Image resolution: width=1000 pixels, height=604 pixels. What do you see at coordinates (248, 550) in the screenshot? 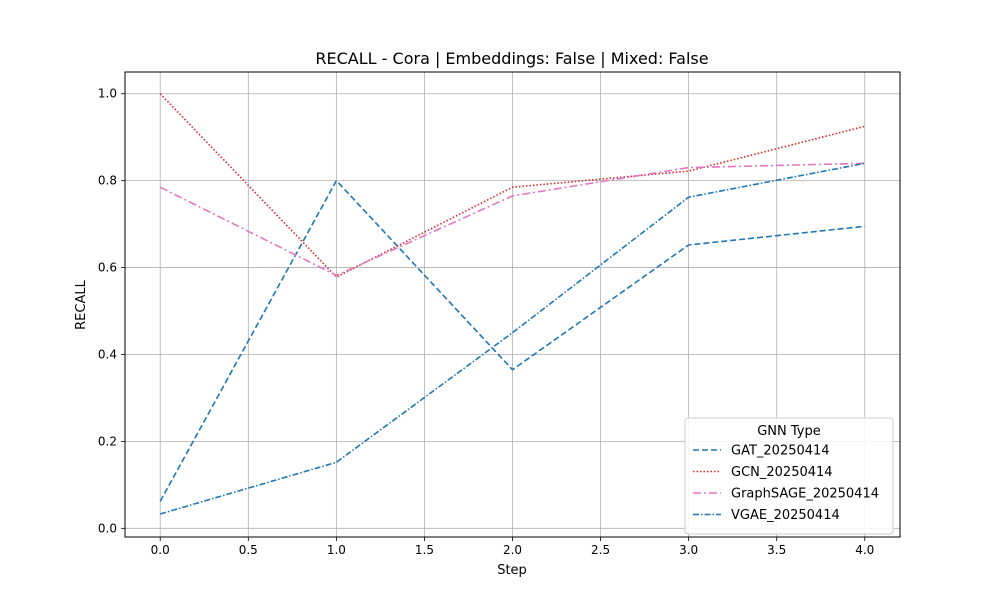
I see `x-tick-label: 0.5` at bounding box center [248, 550].